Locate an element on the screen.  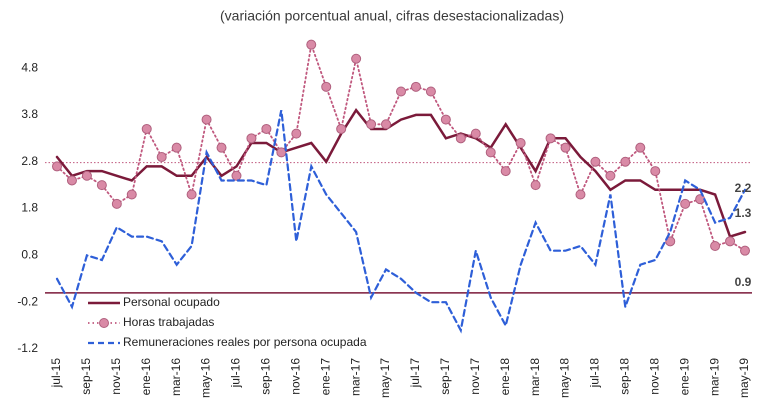
x-tick-label: ene-17 is located at coordinates (325, 377).